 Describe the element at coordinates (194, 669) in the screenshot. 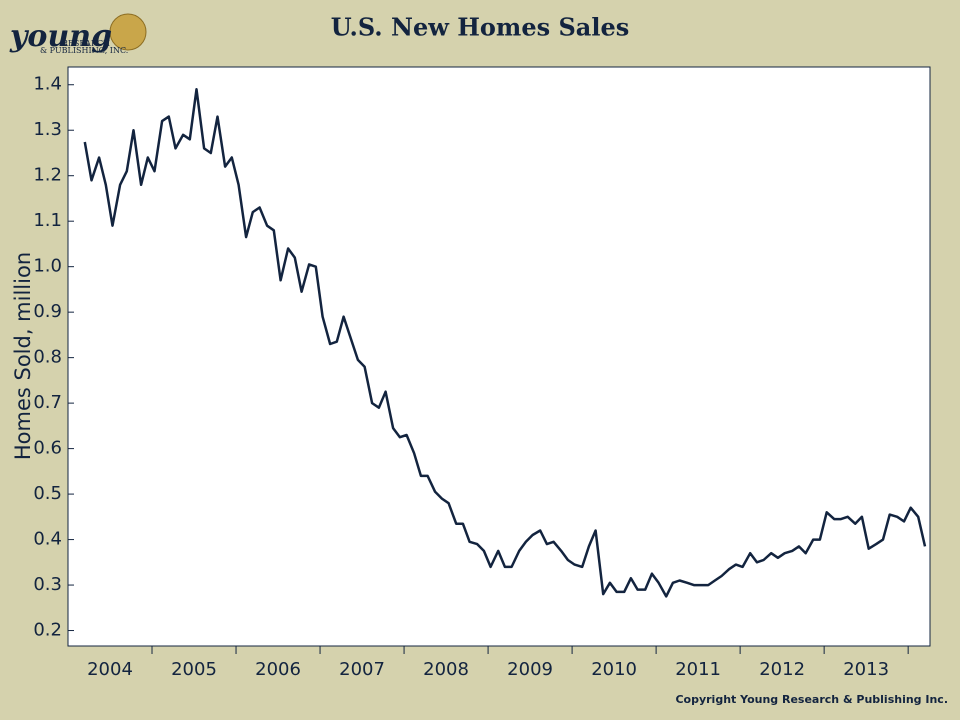

I see `x-tick-label: 2005` at that location.